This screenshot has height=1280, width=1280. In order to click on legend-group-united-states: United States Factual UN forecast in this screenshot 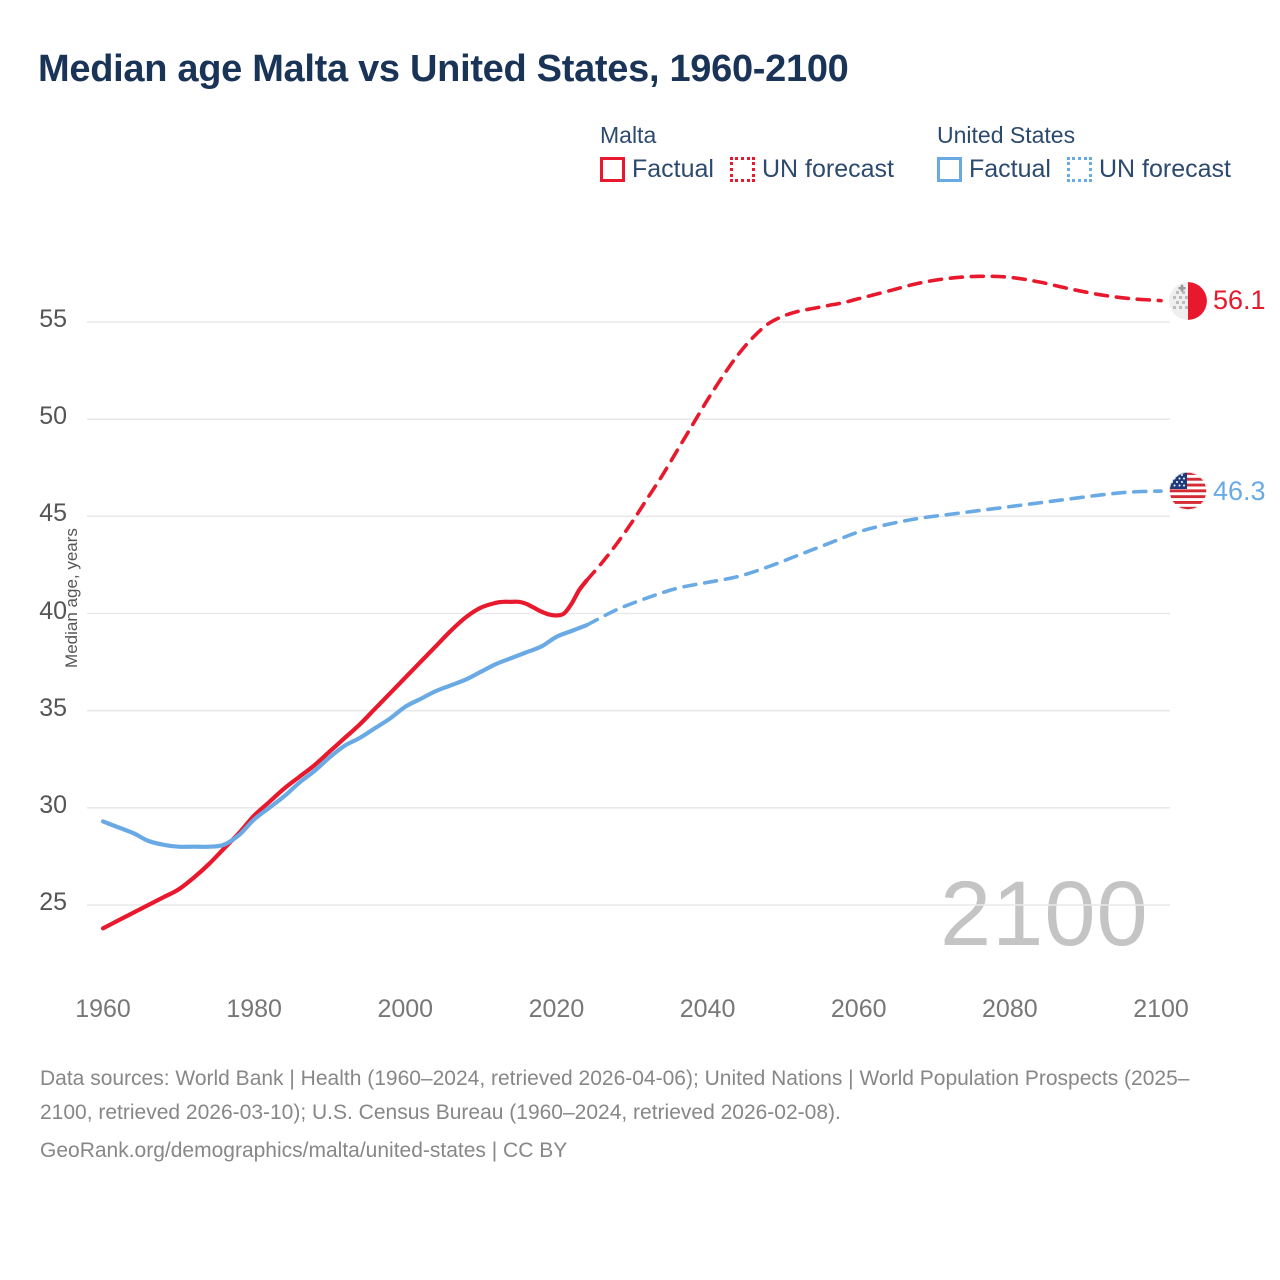, I will do `click(1084, 153)`.